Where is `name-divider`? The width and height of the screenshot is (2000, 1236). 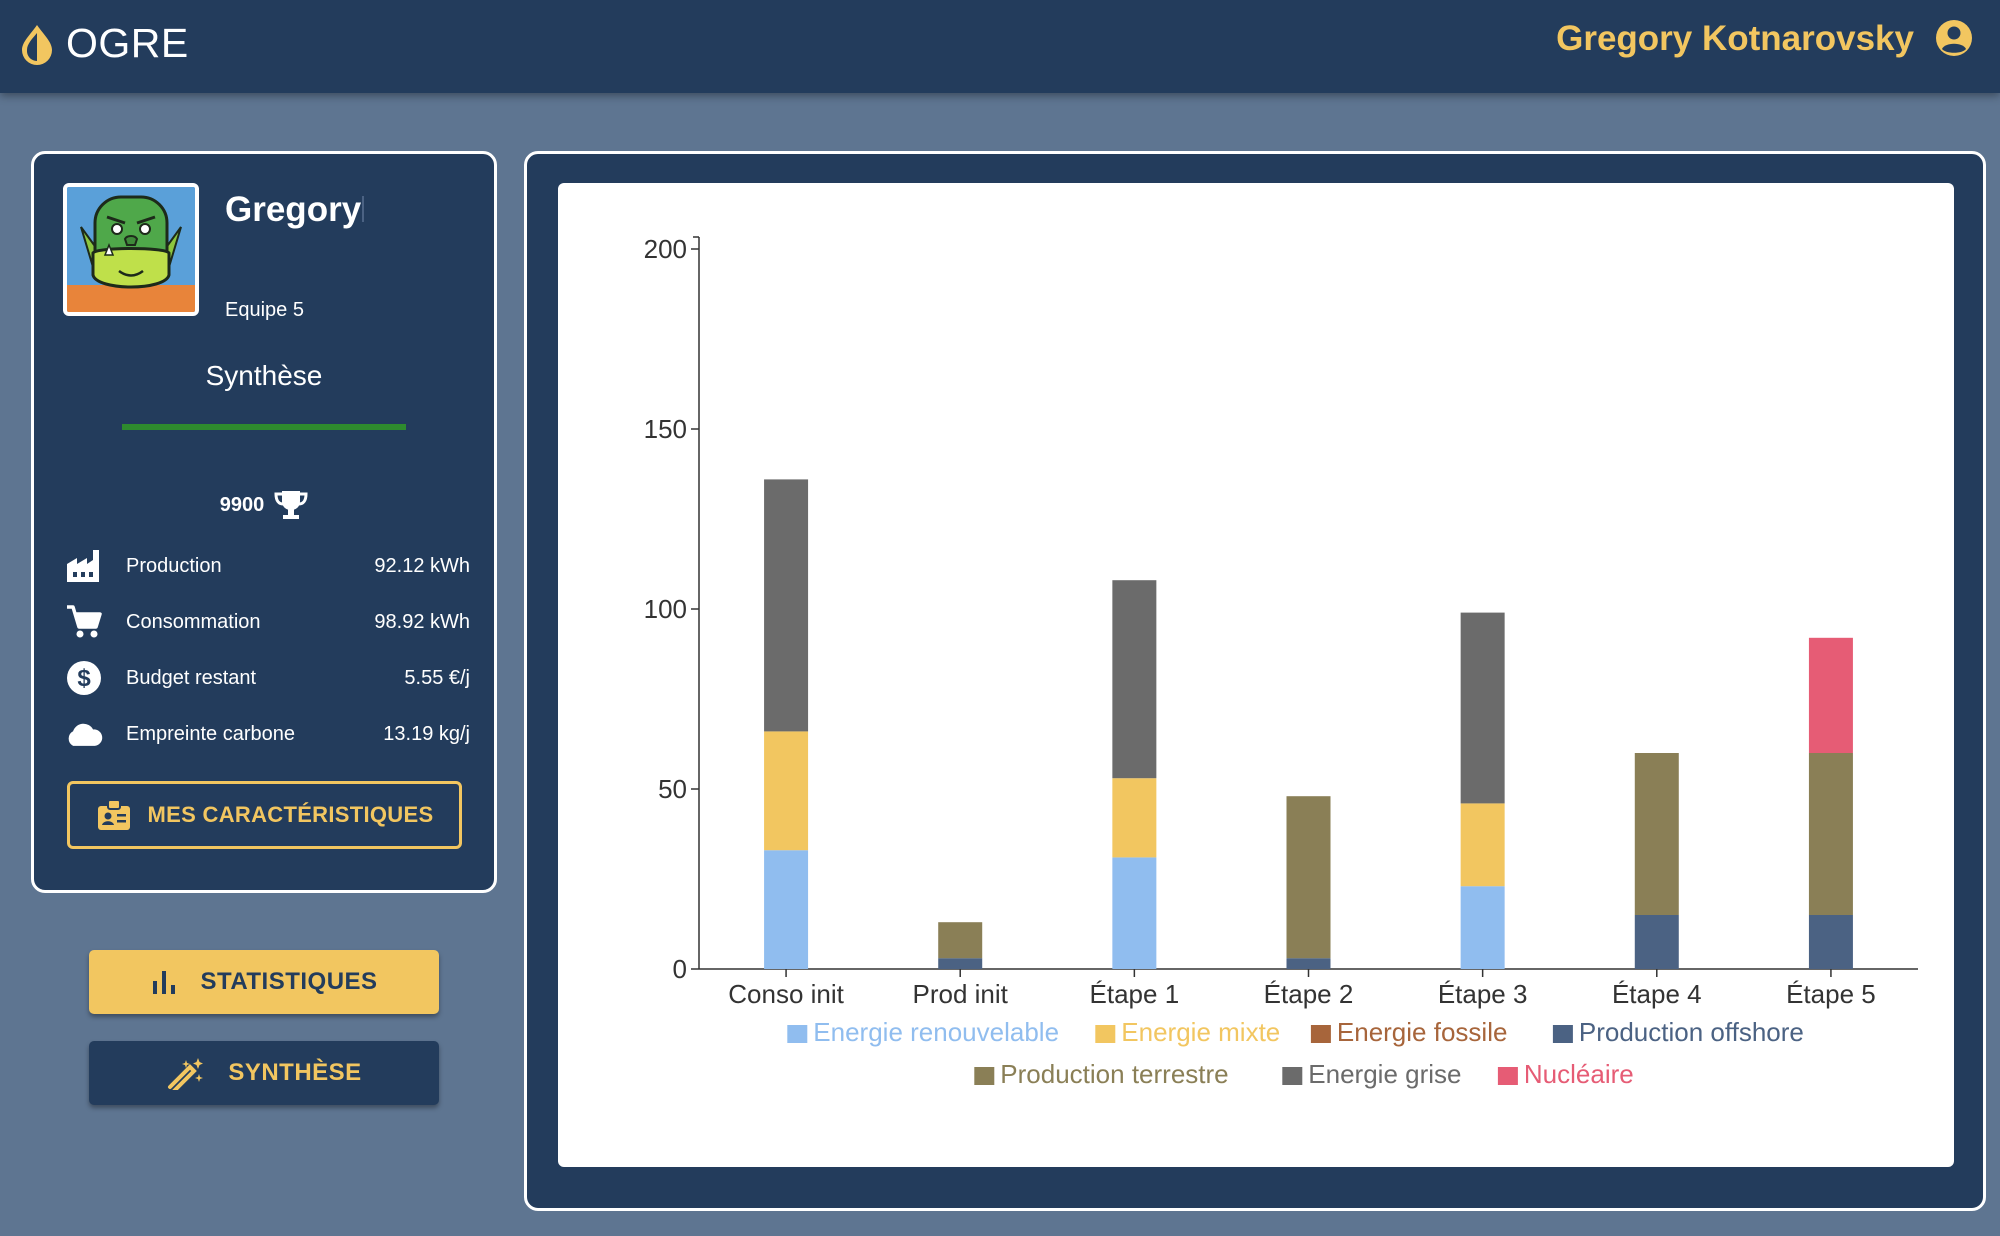 name-divider is located at coordinates (363, 209).